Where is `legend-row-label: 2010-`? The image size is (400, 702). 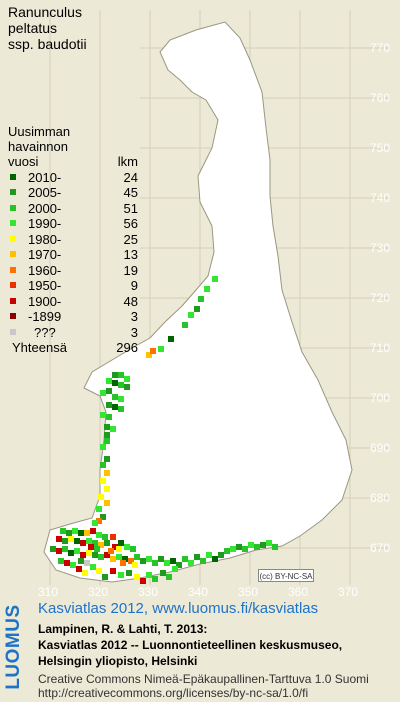 legend-row-label: 2010- is located at coordinates (45, 177).